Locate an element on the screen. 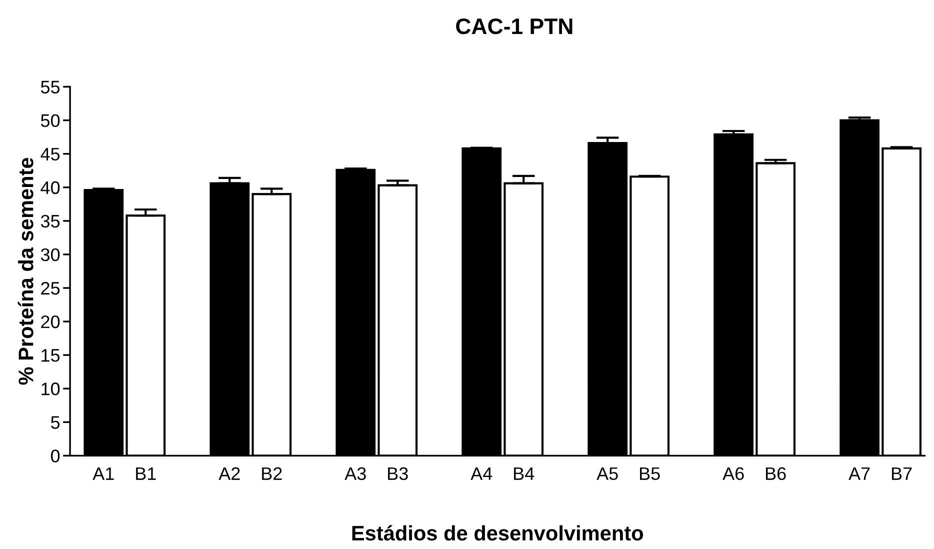  x-axis-title: Estádios de desenvolvimento is located at coordinates (498, 533).